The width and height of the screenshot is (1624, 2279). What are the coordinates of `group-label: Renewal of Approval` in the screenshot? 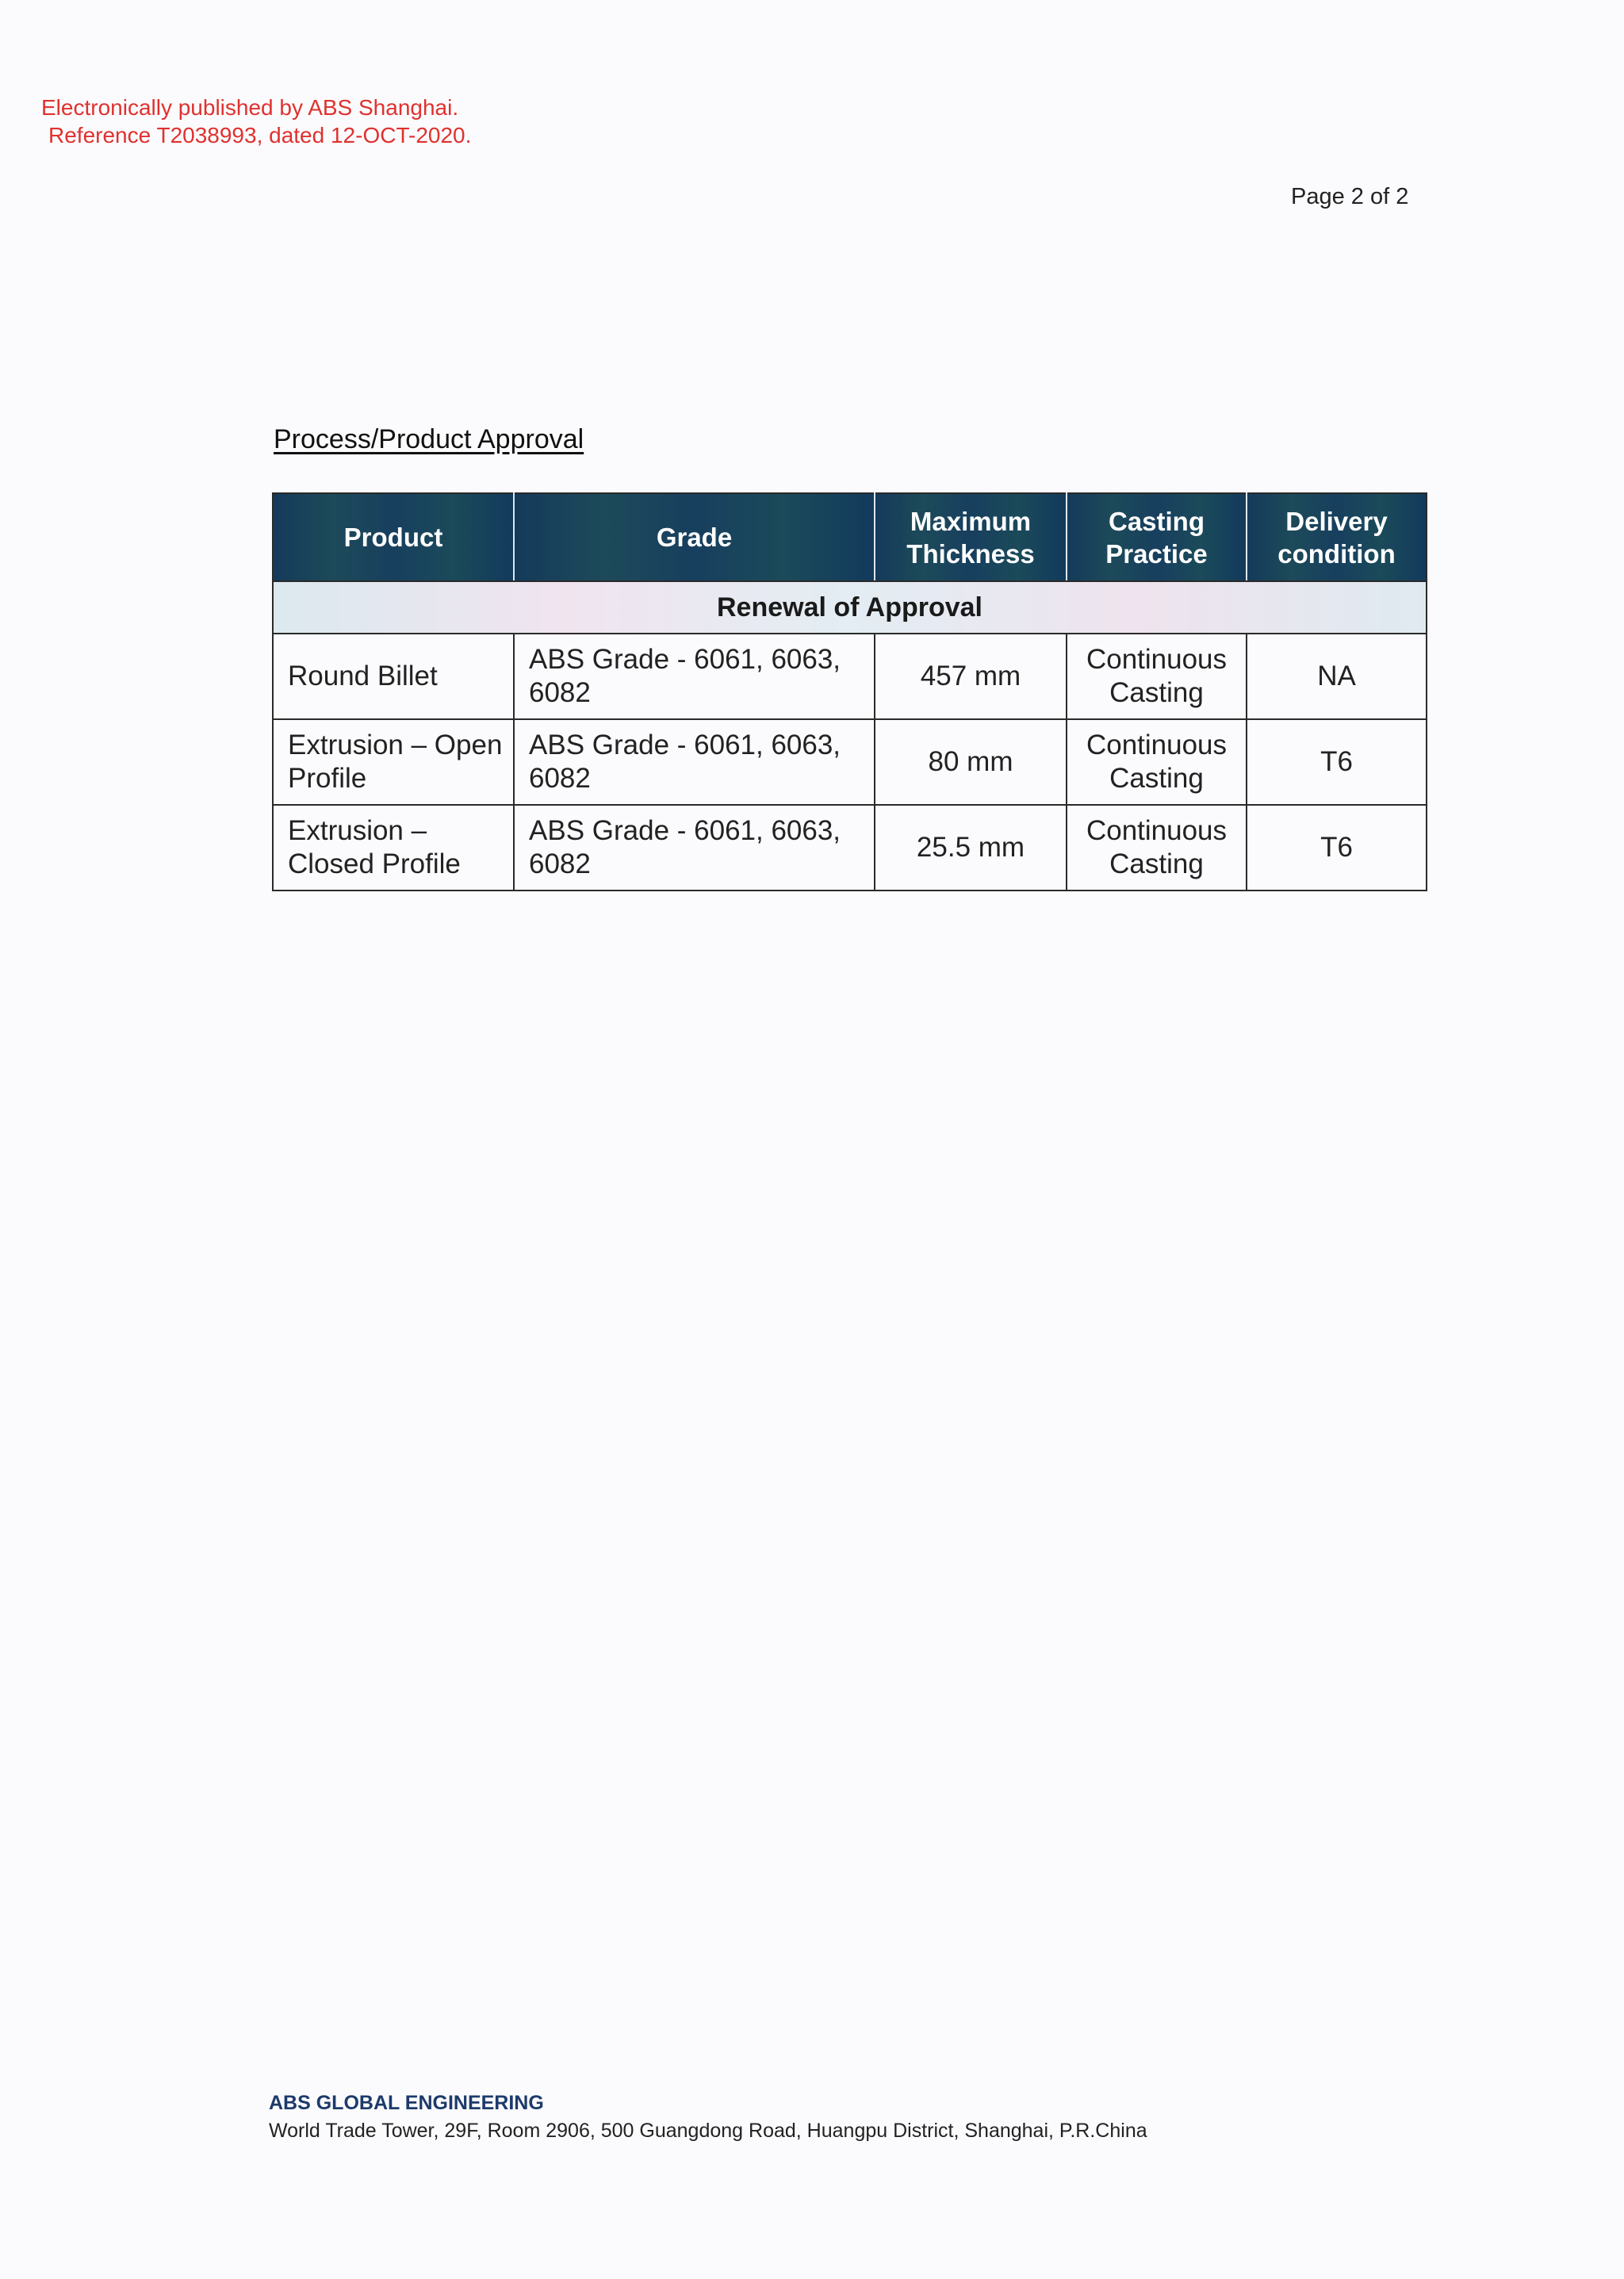 It's located at (850, 607).